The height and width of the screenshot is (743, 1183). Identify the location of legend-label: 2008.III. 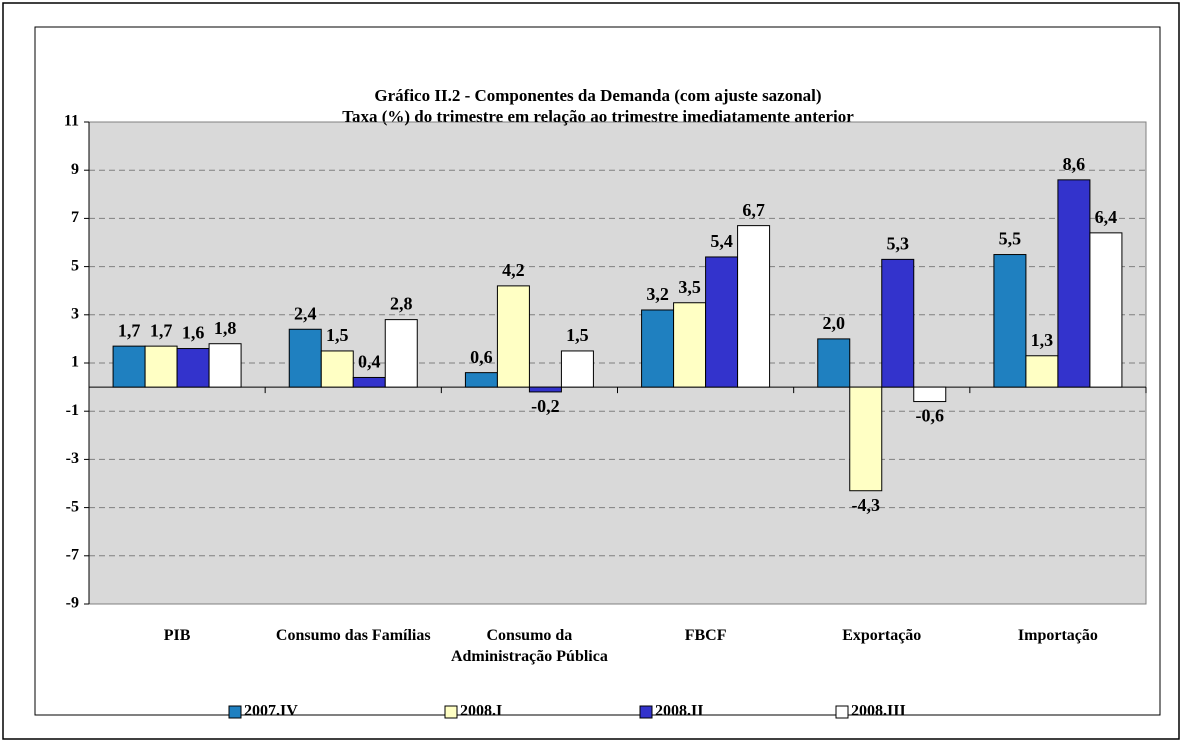
(878, 711).